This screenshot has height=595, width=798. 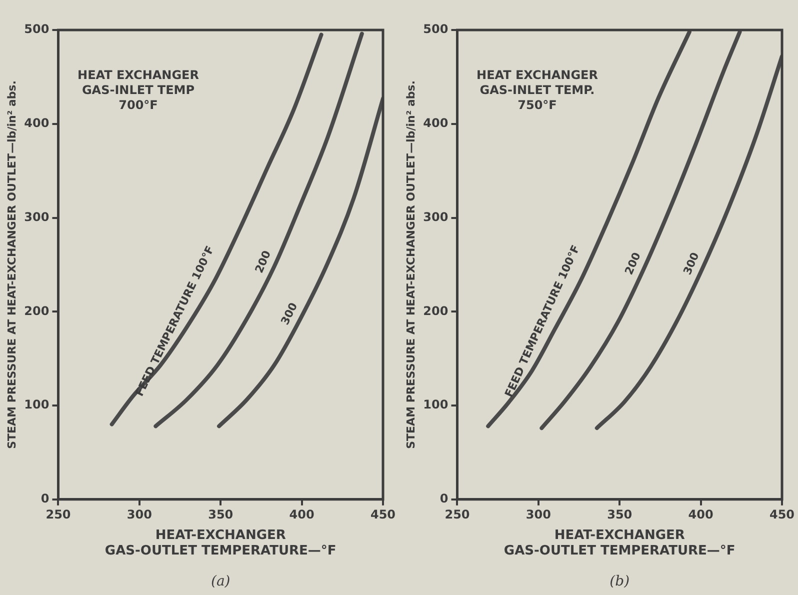 I want to click on text: (a), so click(x=220, y=582).